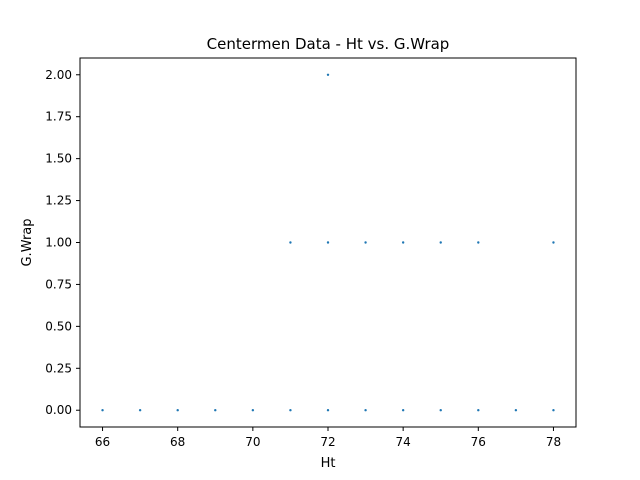 The height and width of the screenshot is (480, 640). I want to click on y-axis-ticks: 0.00 0.25 0.50 0.75 1.00 1.25 1.50 1.75 2.00, so click(62, 242).